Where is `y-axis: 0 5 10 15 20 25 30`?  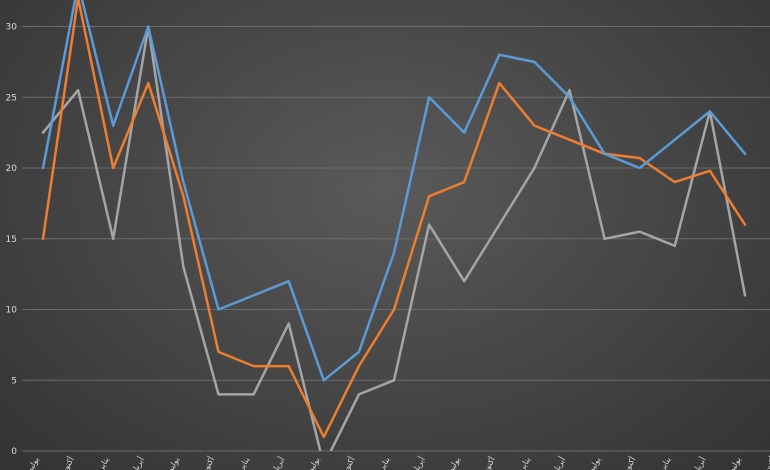
y-axis: 0 5 10 15 20 25 30 is located at coordinates (12, 240).